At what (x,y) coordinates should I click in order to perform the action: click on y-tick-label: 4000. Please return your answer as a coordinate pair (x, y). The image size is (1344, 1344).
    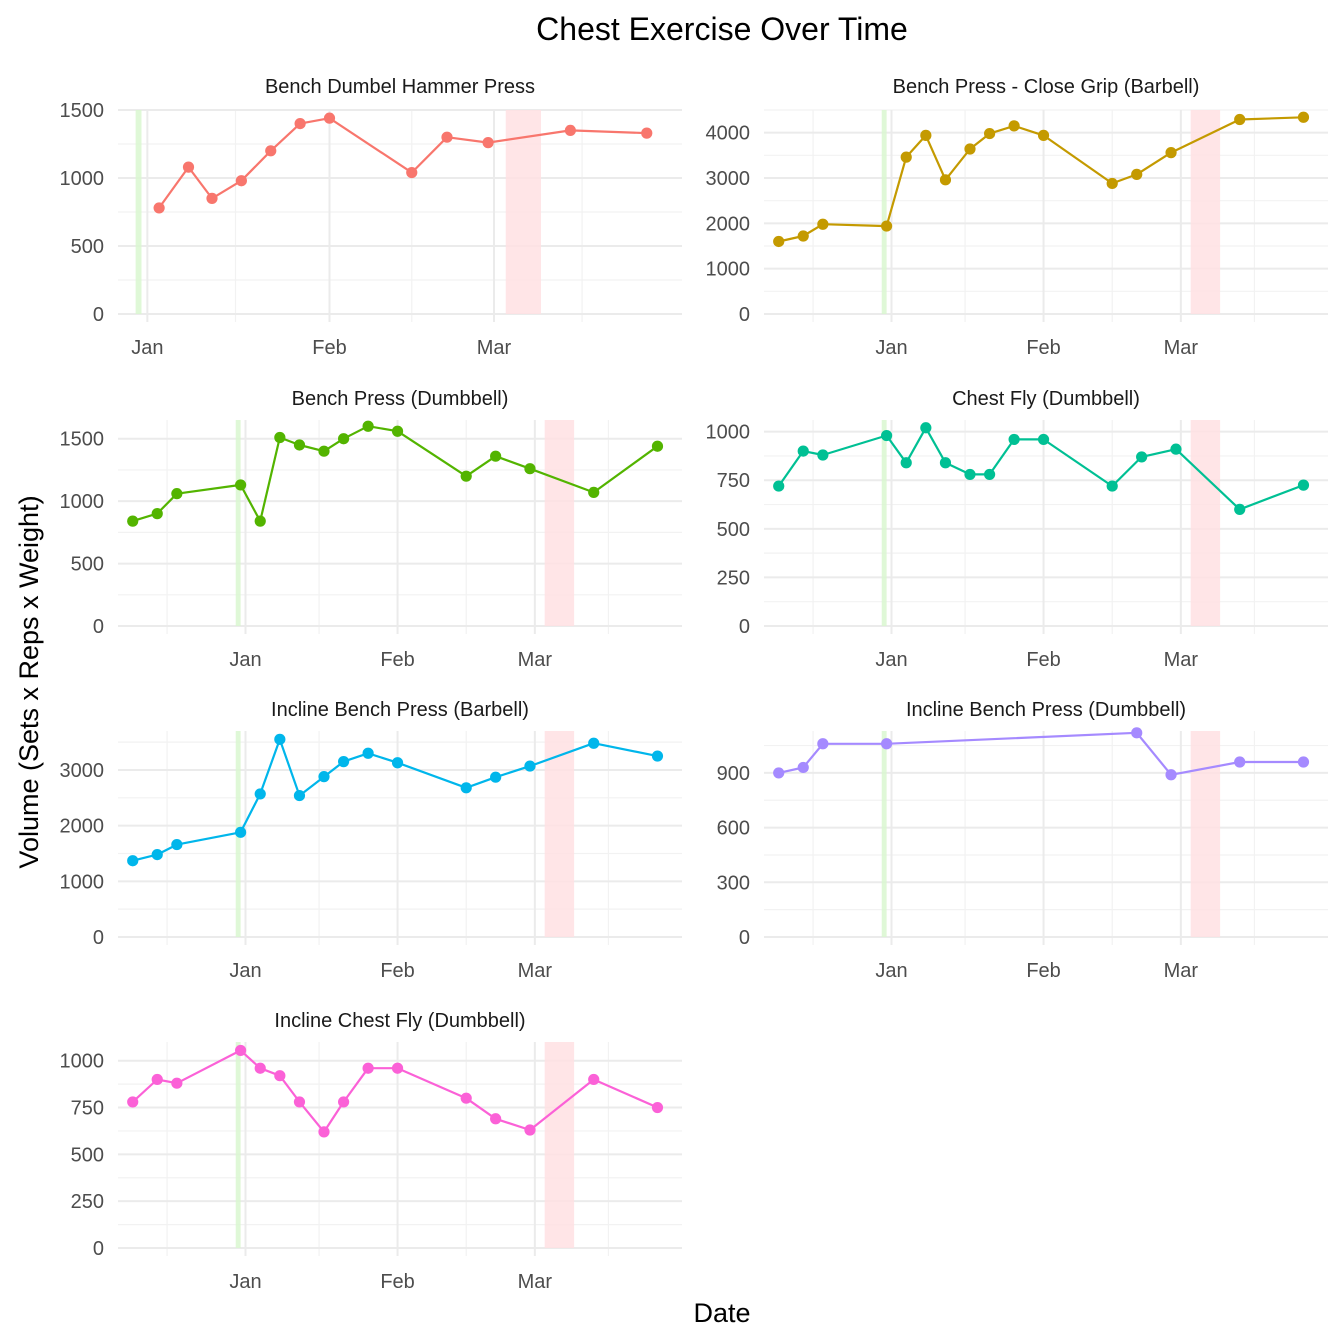
    Looking at the image, I should click on (728, 134).